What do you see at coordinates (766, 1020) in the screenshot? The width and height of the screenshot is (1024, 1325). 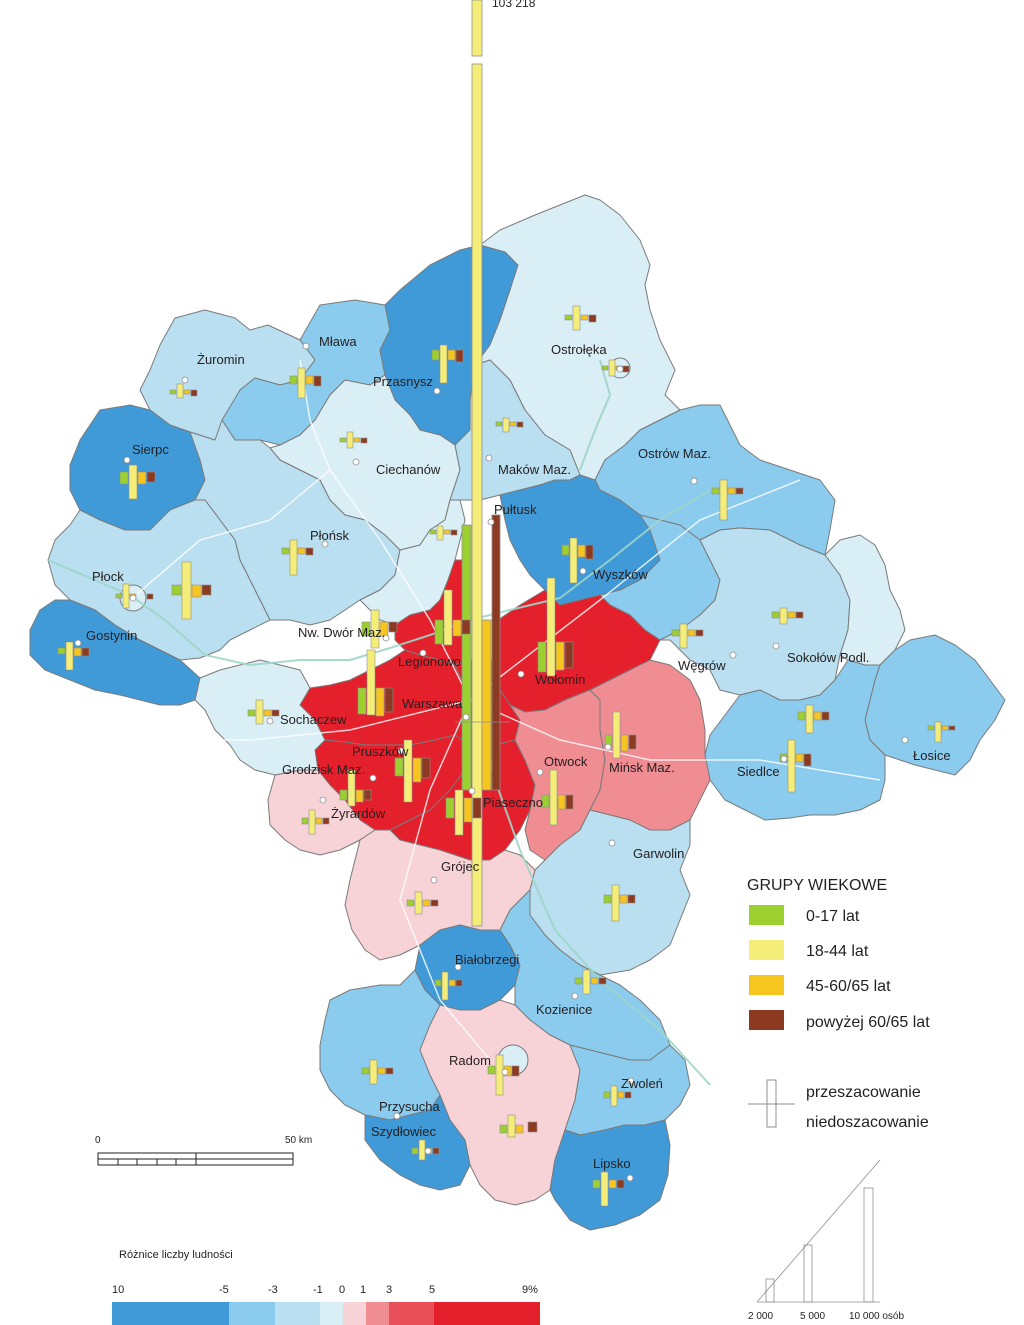 I see `legend-swatch-60plus` at bounding box center [766, 1020].